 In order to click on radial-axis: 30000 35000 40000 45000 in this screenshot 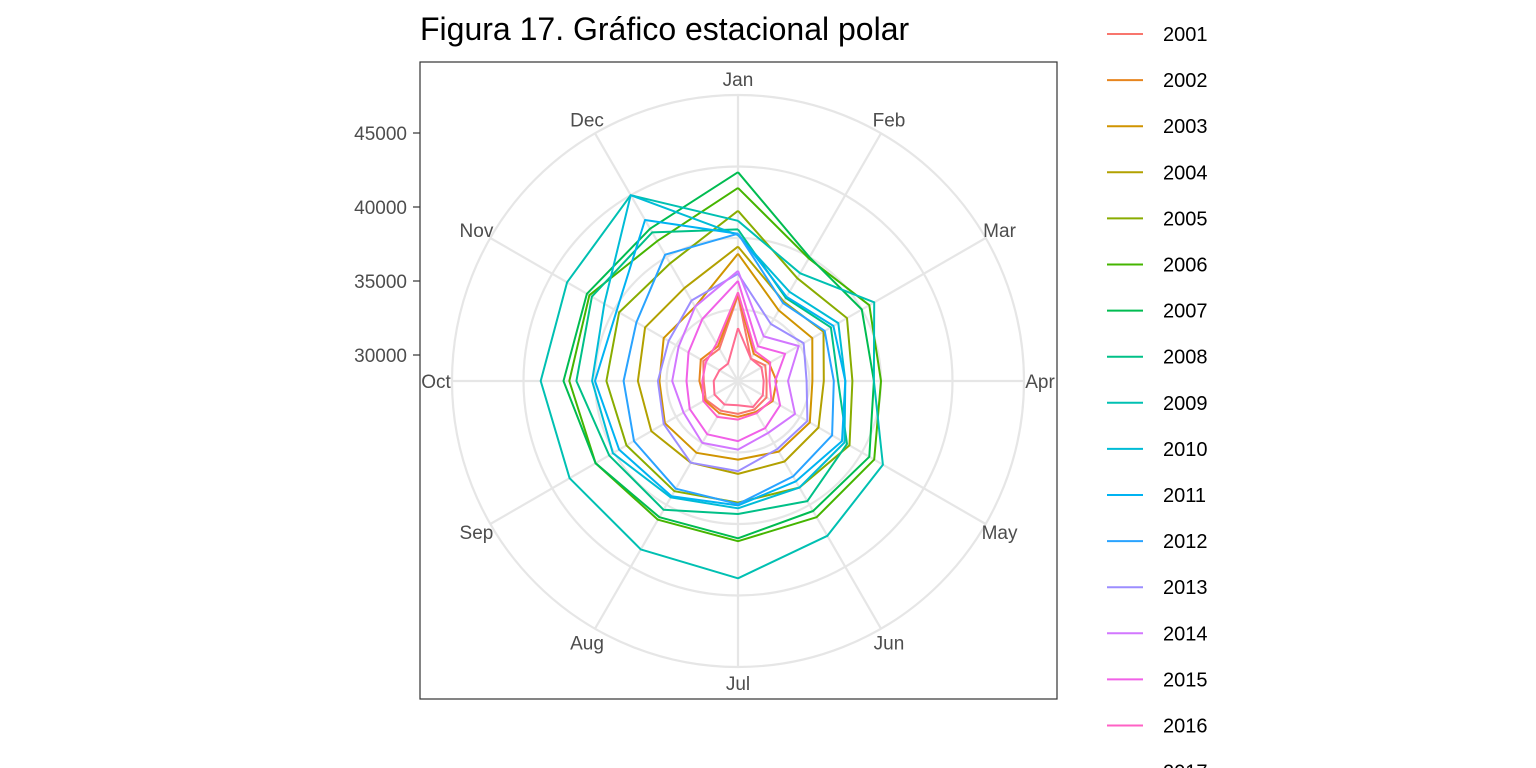, I will do `click(387, 245)`.